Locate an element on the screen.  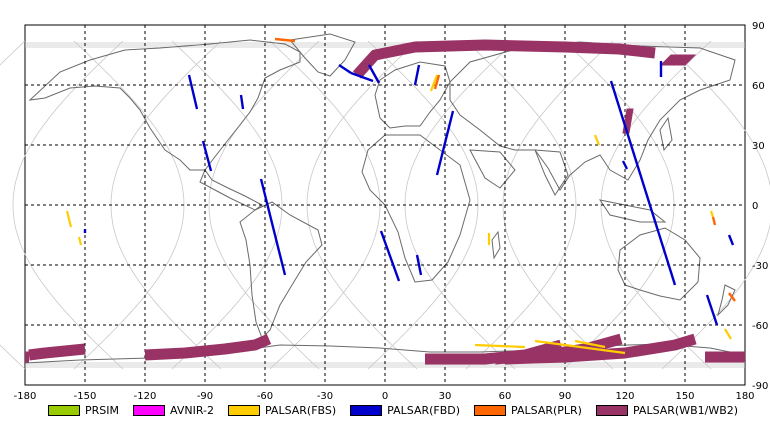
legend-label: PALSAR(FBS) is located at coordinates (300, 410).